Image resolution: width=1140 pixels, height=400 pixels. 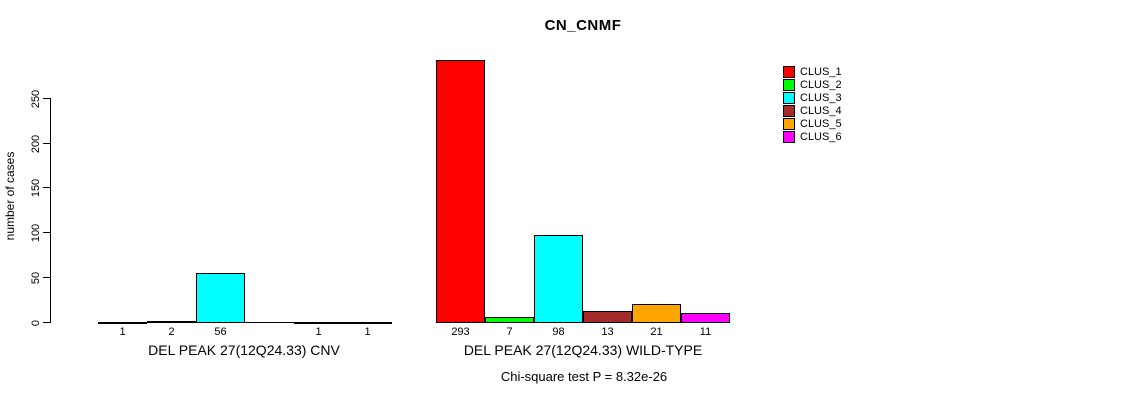 What do you see at coordinates (36, 233) in the screenshot?
I see `y-tick-label: 100` at bounding box center [36, 233].